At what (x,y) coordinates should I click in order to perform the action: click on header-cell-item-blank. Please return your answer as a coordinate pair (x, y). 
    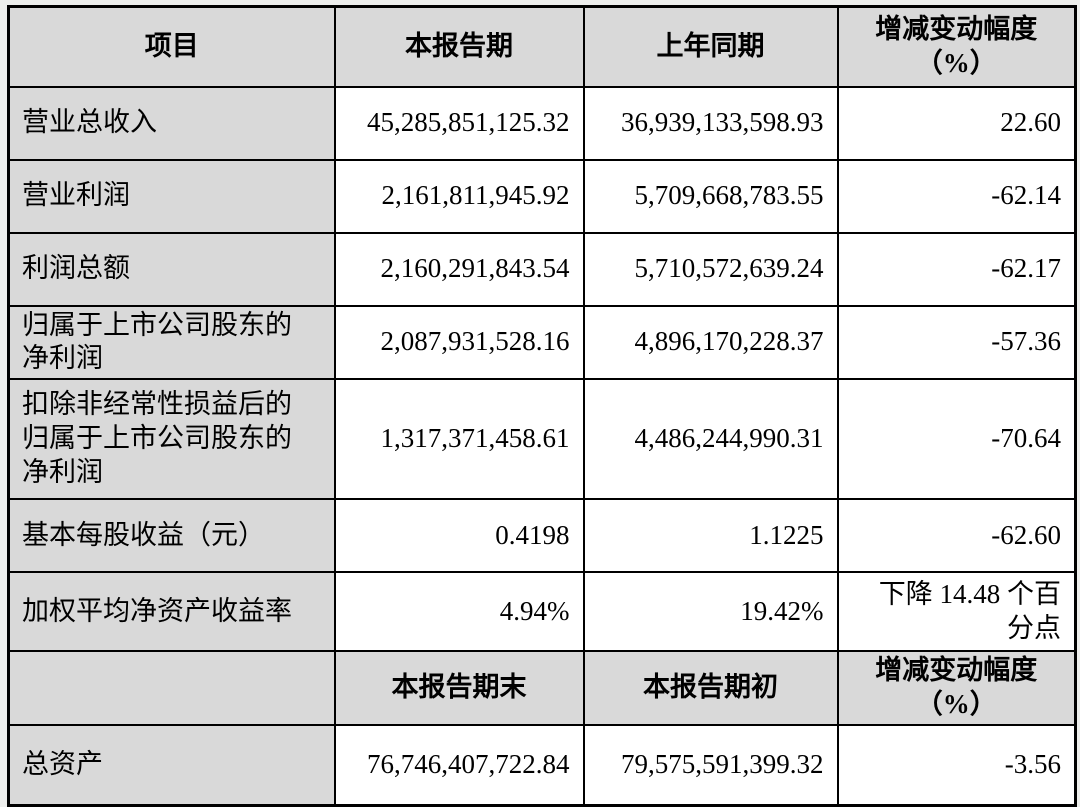
    Looking at the image, I should click on (171, 688).